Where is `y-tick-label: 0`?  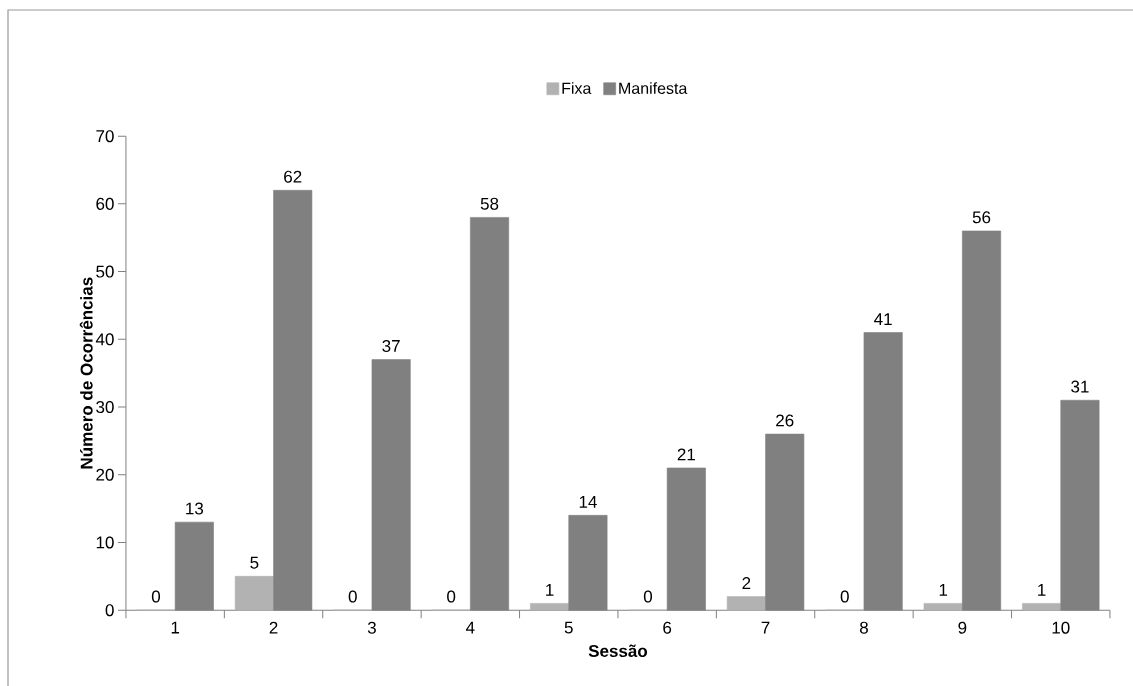 y-tick-label: 0 is located at coordinates (109, 610).